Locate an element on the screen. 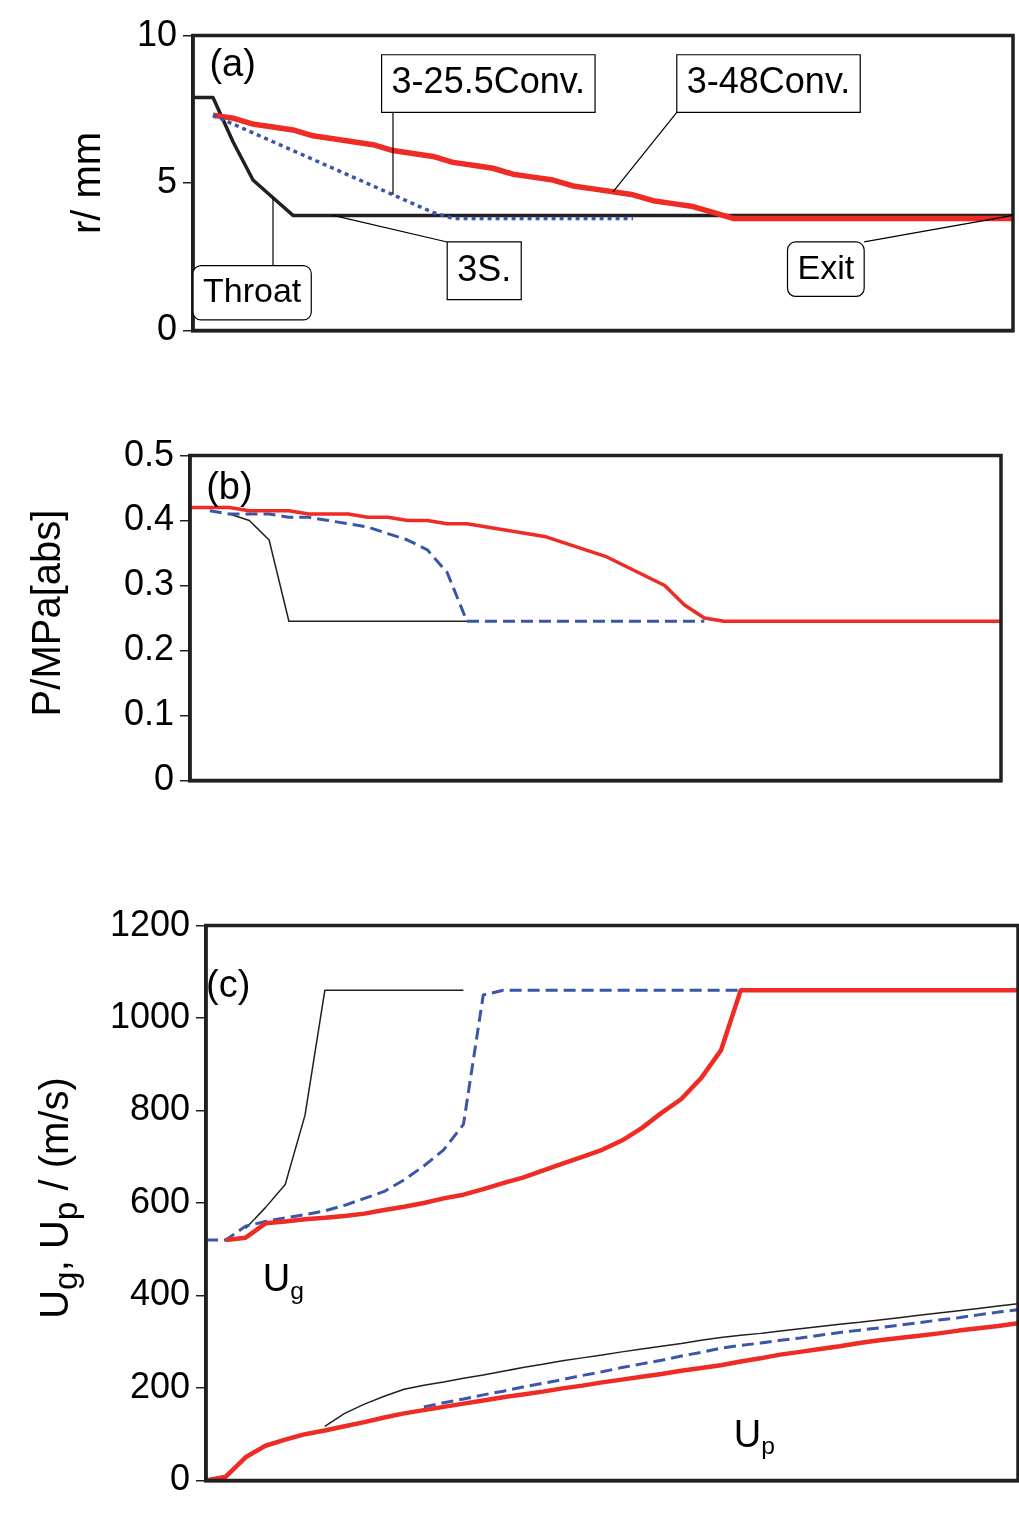 The height and width of the screenshot is (1517, 1019). y-tick-label: 0.2 is located at coordinates (148, 648).